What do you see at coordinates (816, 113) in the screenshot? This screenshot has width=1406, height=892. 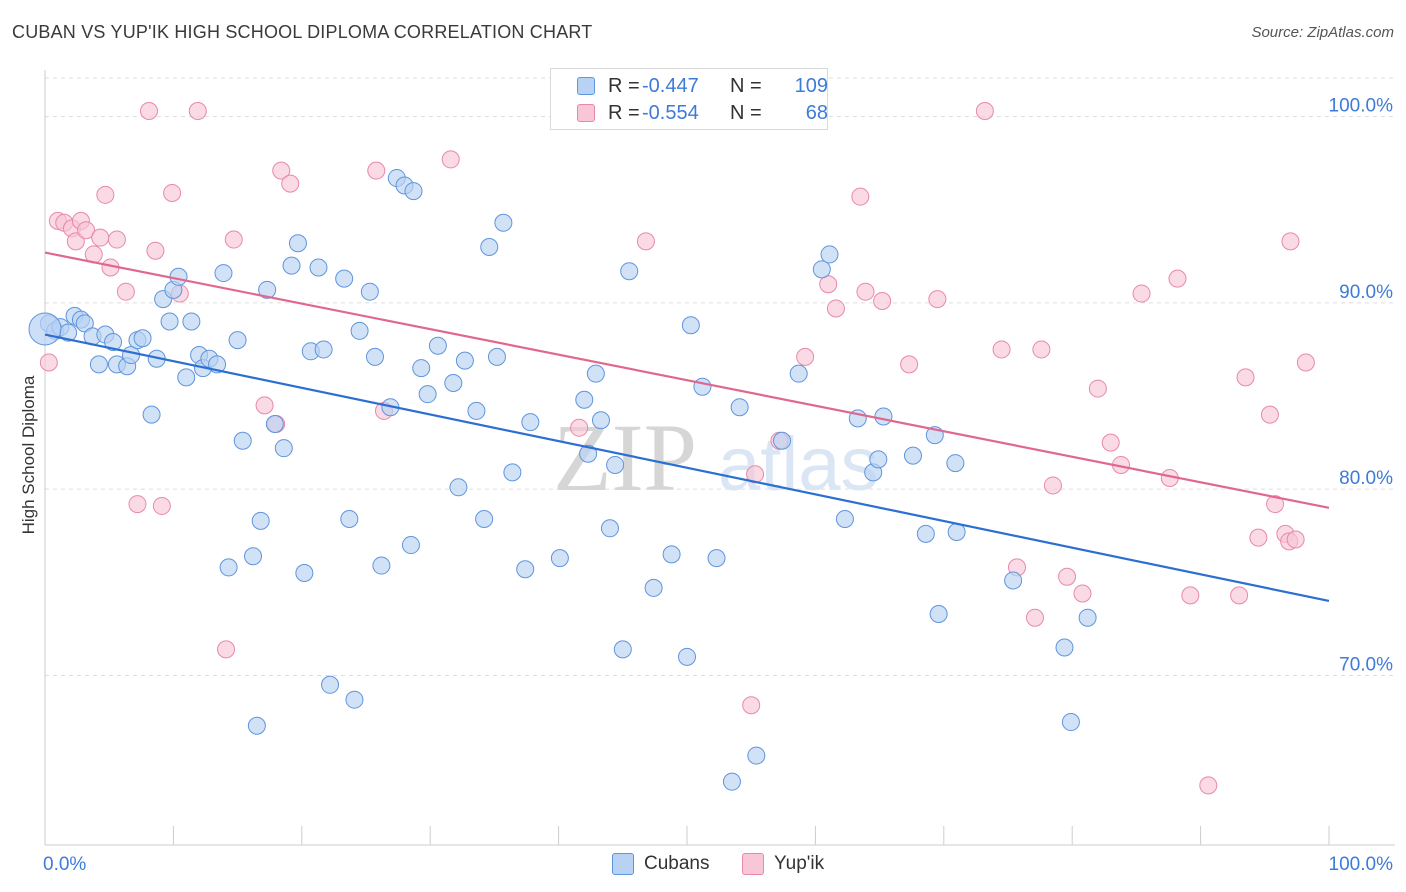 I see `n-value: 68` at bounding box center [816, 113].